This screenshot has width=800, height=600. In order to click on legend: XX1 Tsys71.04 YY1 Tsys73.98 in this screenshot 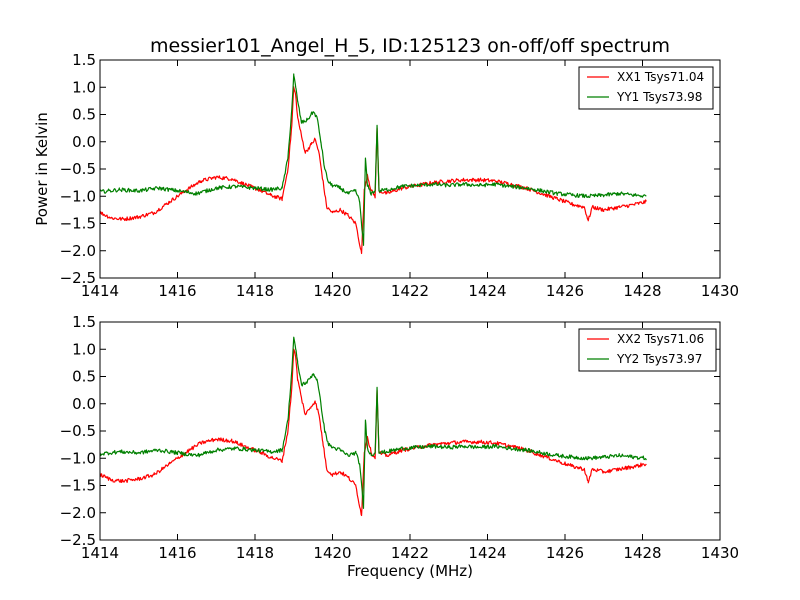, I will do `click(646, 88)`.